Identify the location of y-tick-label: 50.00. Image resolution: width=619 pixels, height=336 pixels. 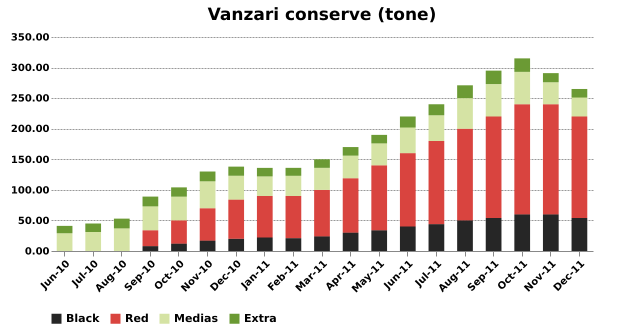
(34, 221).